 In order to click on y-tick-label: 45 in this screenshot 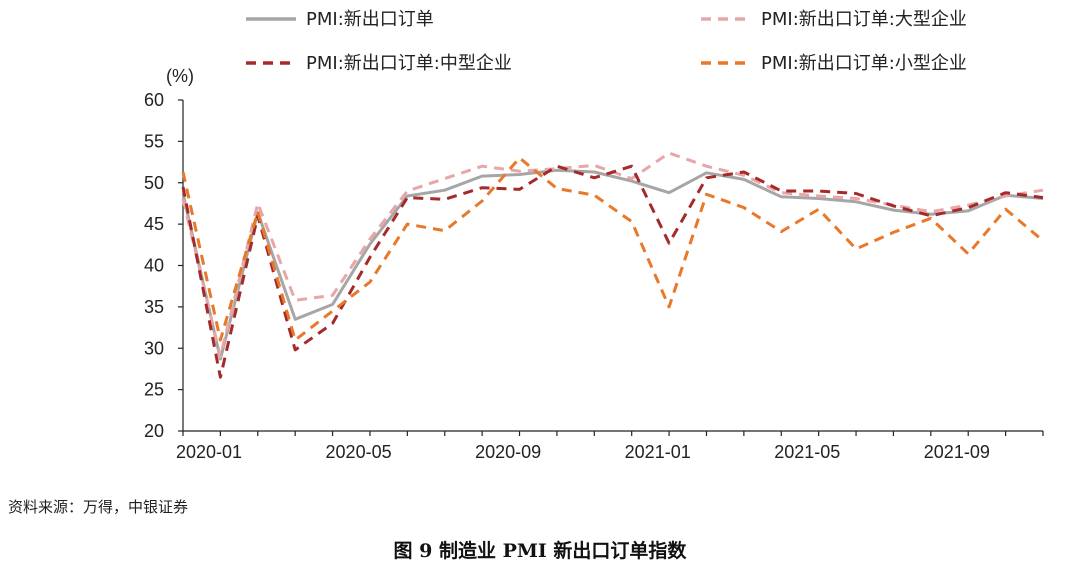, I will do `click(154, 224)`.